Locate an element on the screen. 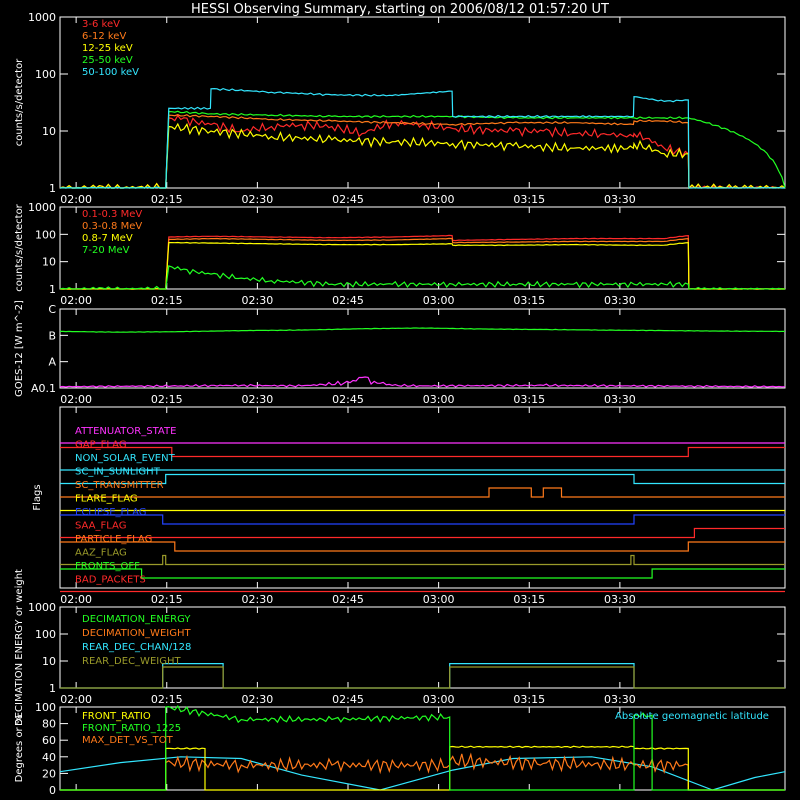 This screenshot has height=800, width=800. max-det-vs-tot-series is located at coordinates (422, 771).